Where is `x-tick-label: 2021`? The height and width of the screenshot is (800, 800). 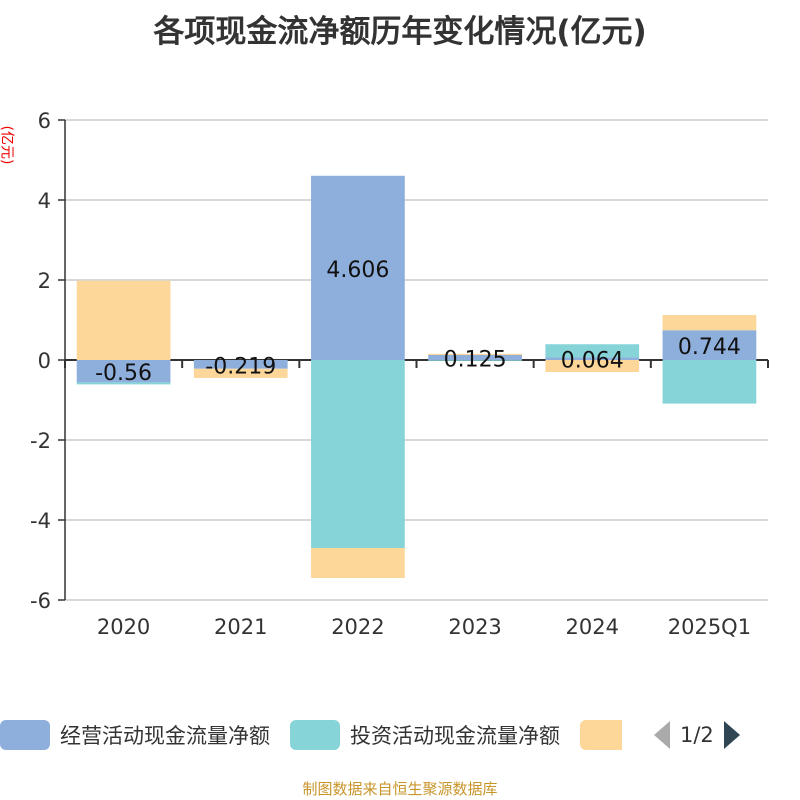 x-tick-label: 2021 is located at coordinates (240, 627).